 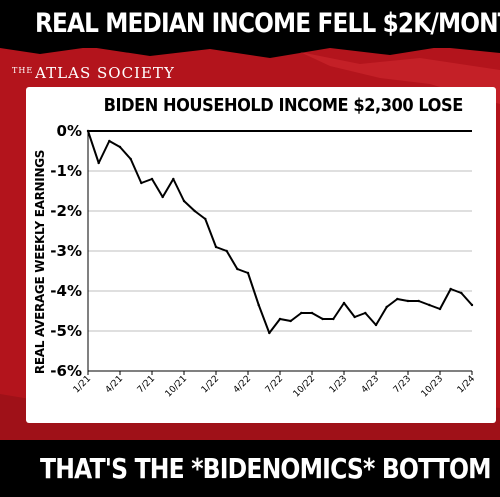 I want to click on x-tick-label: 7/23, so click(x=402, y=384).